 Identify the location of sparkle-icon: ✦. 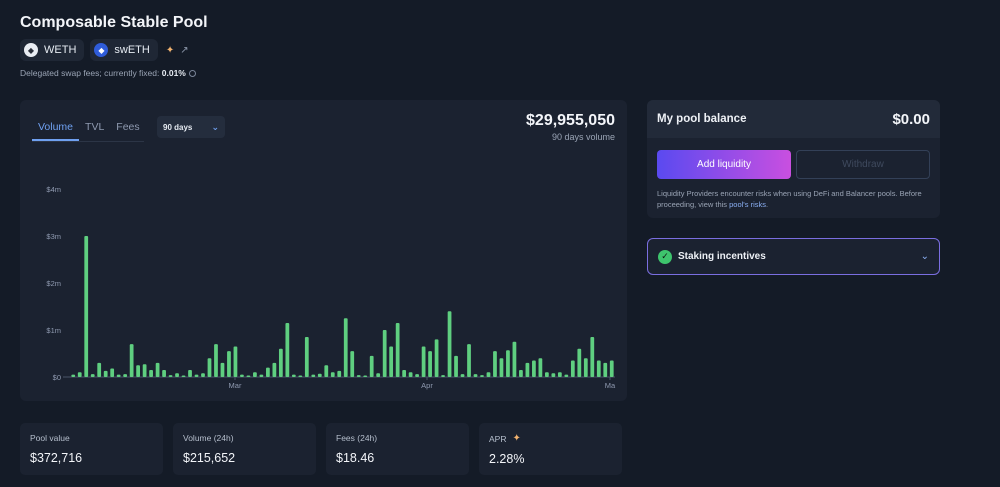
(516, 438).